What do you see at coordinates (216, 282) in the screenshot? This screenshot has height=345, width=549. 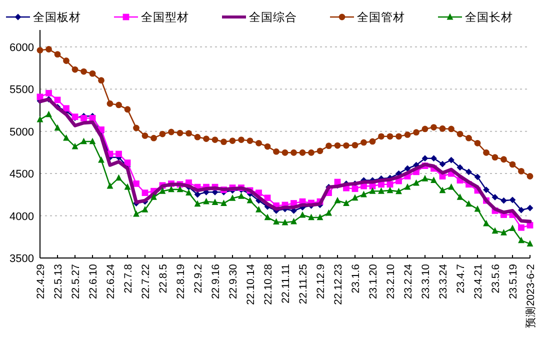 I see `x-tick-label: 22.9.16` at bounding box center [216, 282].